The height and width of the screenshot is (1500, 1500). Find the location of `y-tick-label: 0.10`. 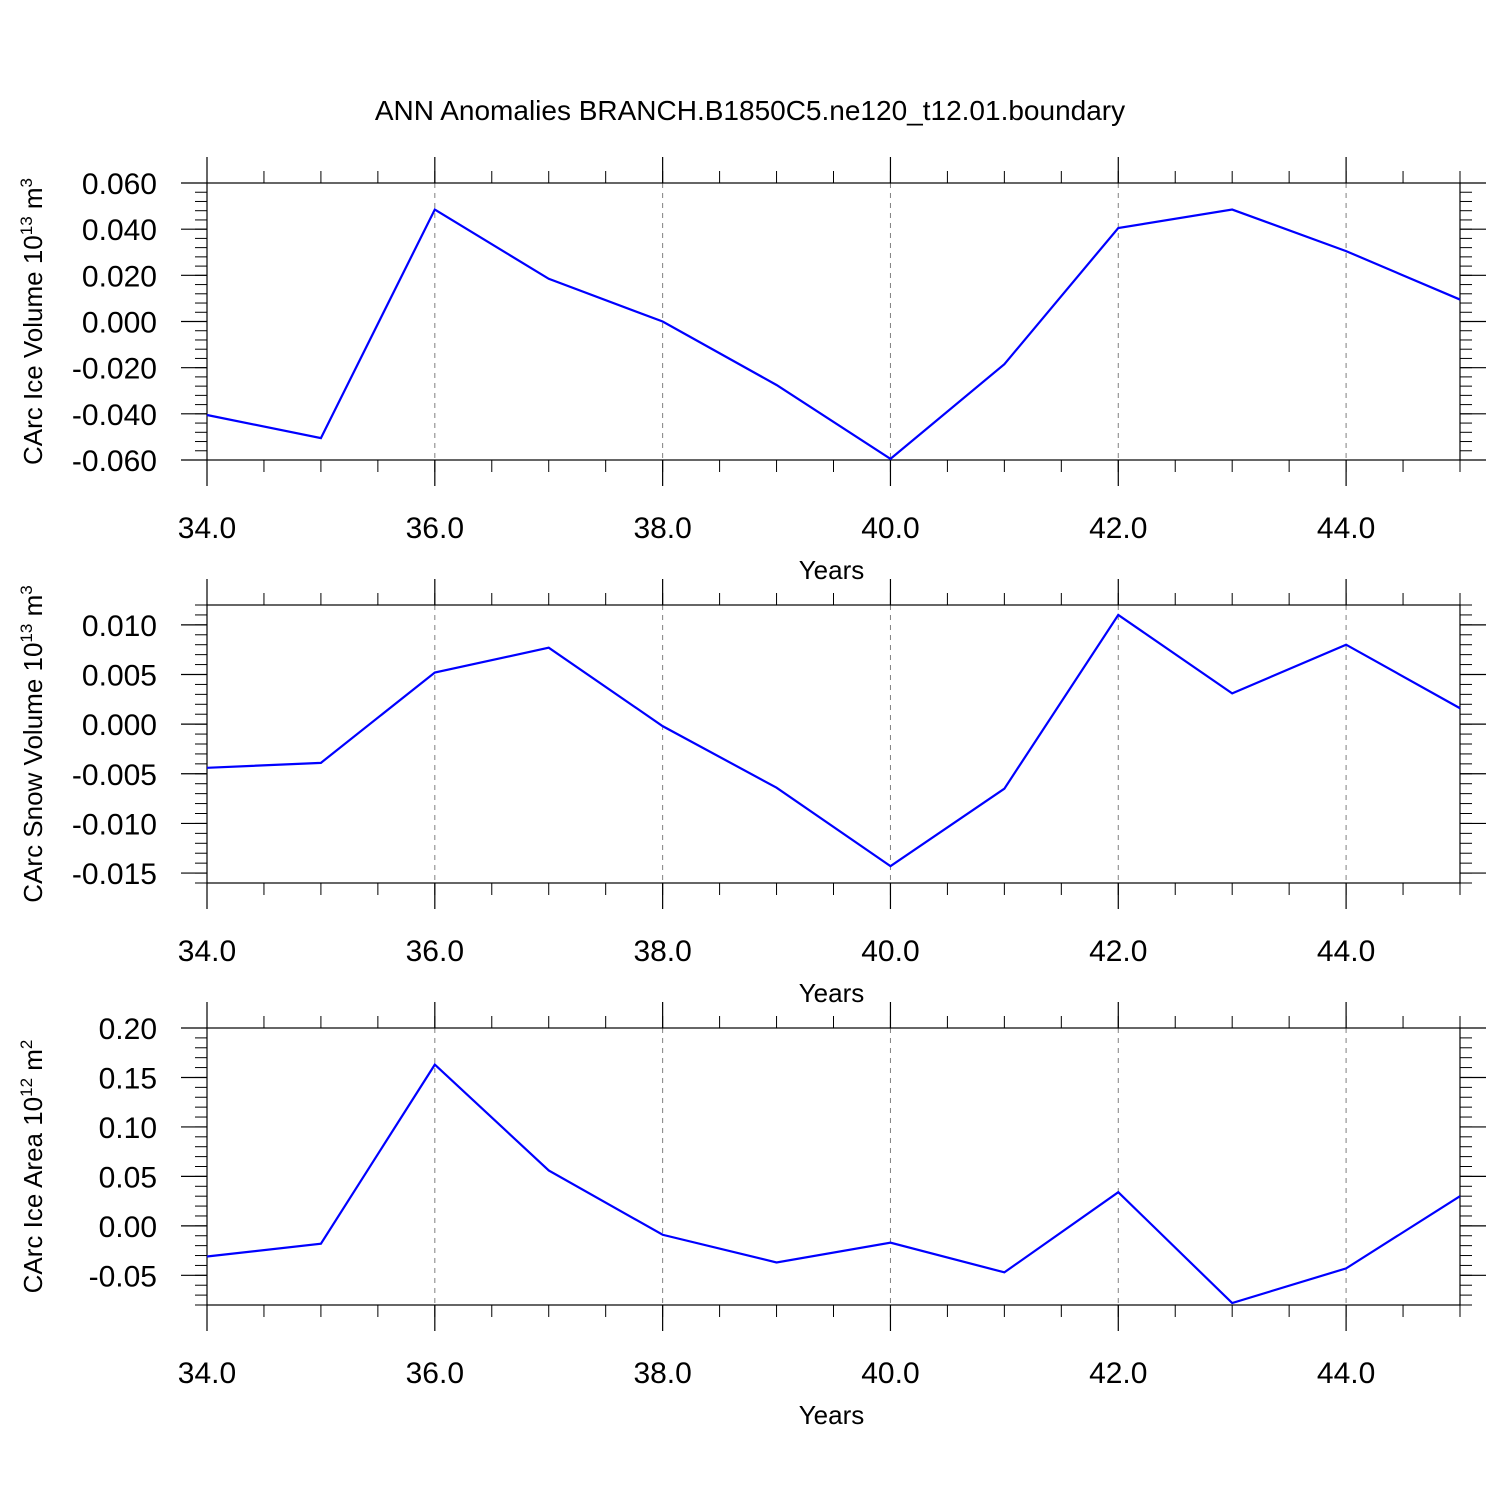

y-tick-label: 0.10 is located at coordinates (128, 1128).